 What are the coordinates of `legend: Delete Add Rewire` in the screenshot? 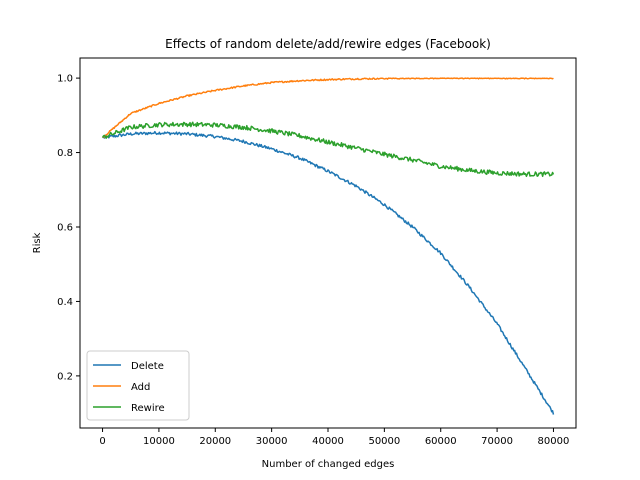 It's located at (138, 385).